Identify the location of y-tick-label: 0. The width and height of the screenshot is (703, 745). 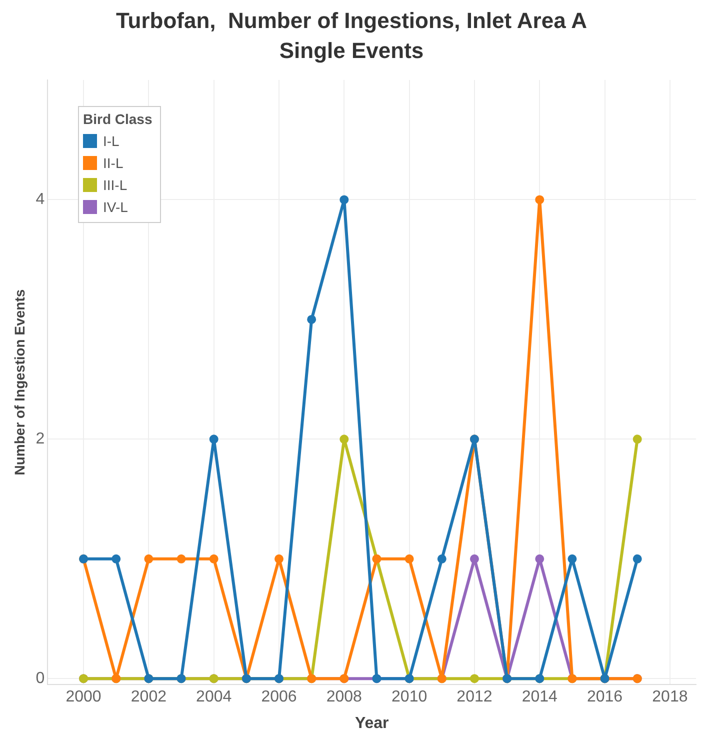
(40, 679).